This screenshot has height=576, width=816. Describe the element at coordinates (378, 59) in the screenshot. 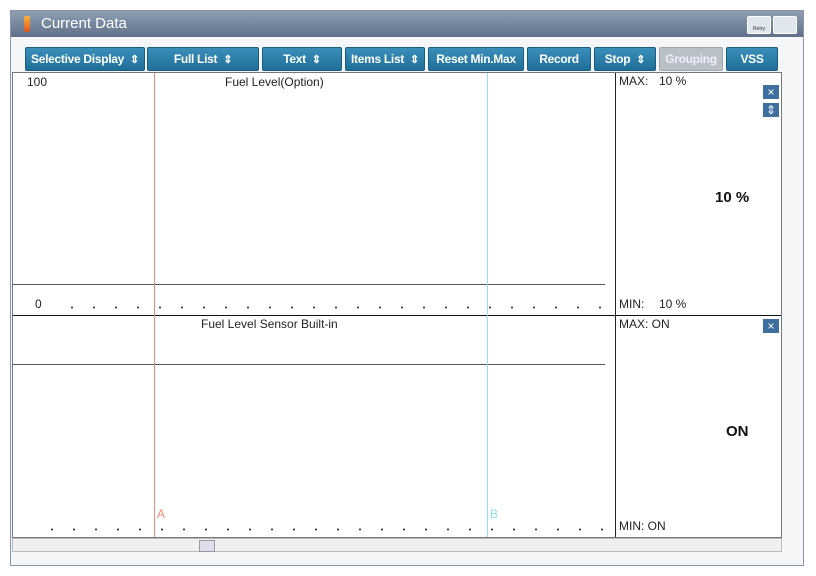

I see `button-label: Items List` at that location.